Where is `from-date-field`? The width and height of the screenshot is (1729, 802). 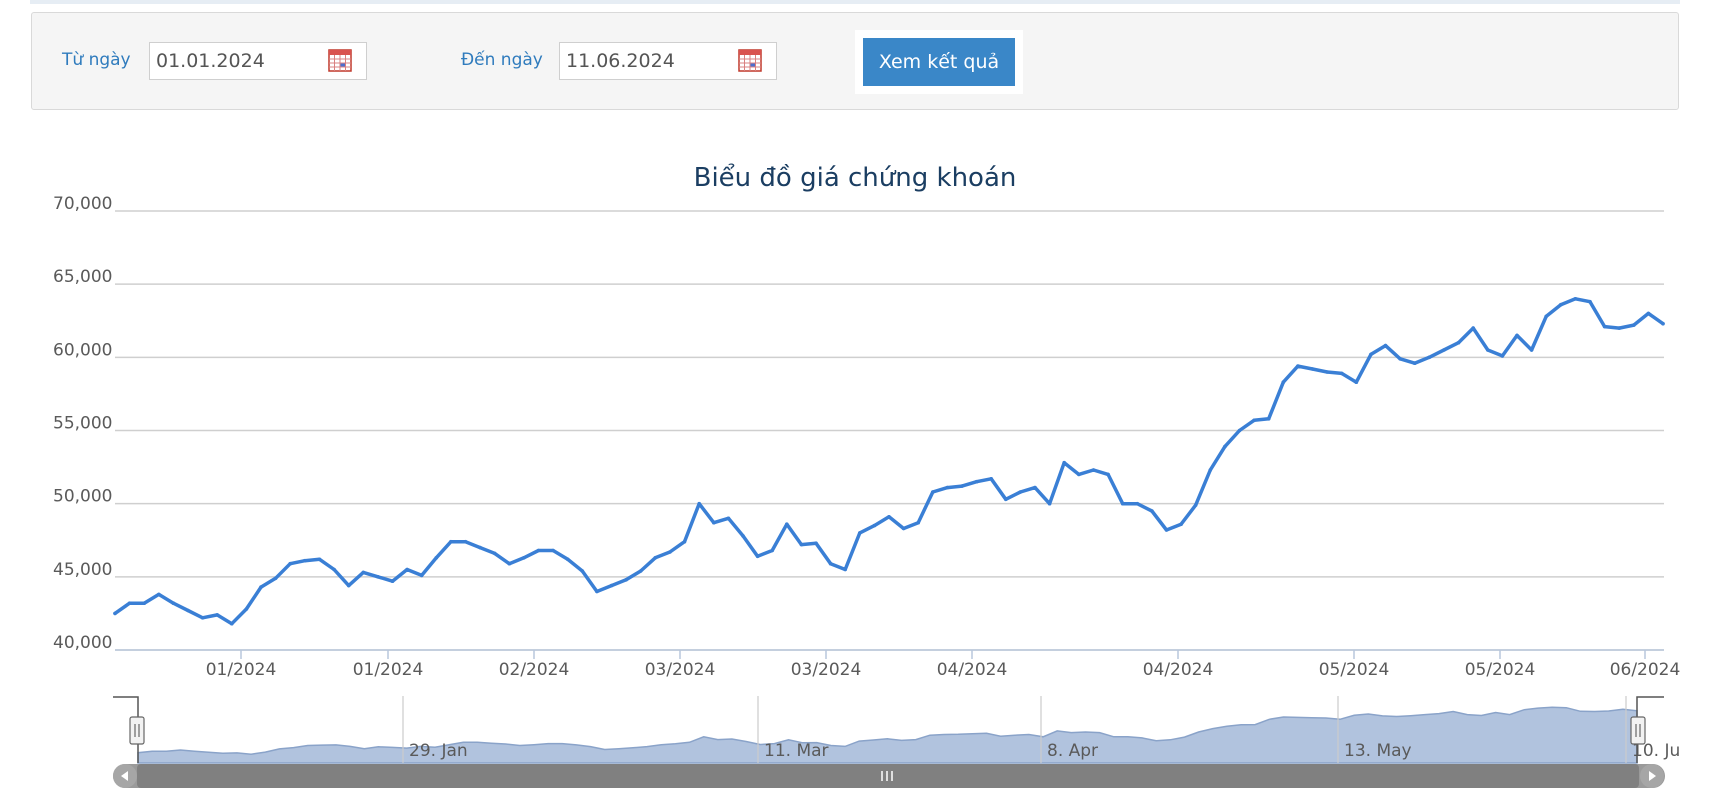 from-date-field is located at coordinates (258, 61).